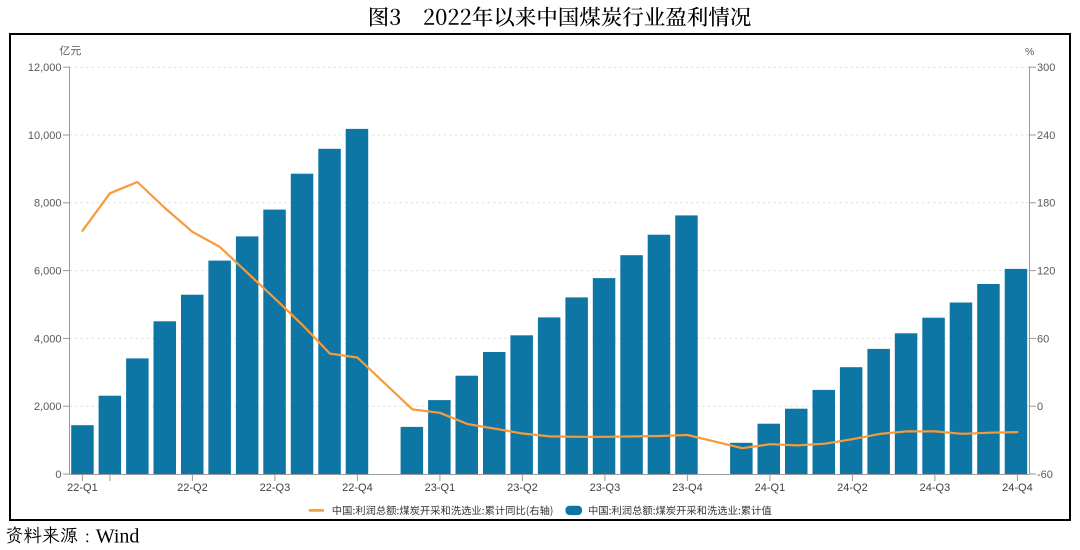  Describe the element at coordinates (118, 536) in the screenshot. I see `svg-text: Wind` at that location.